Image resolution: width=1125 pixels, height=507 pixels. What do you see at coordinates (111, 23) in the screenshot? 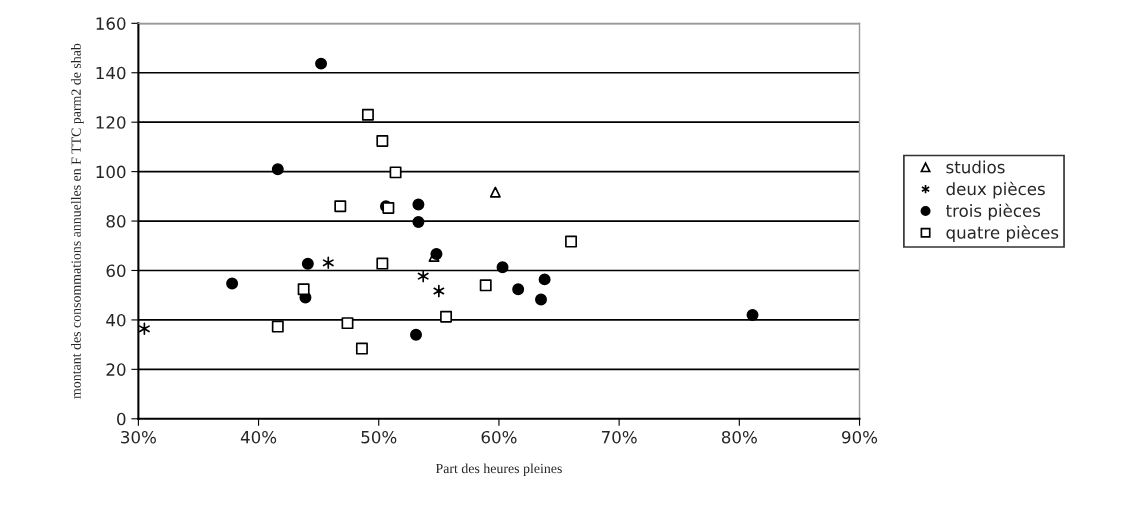
I see `y-tick-label: 160` at bounding box center [111, 23].